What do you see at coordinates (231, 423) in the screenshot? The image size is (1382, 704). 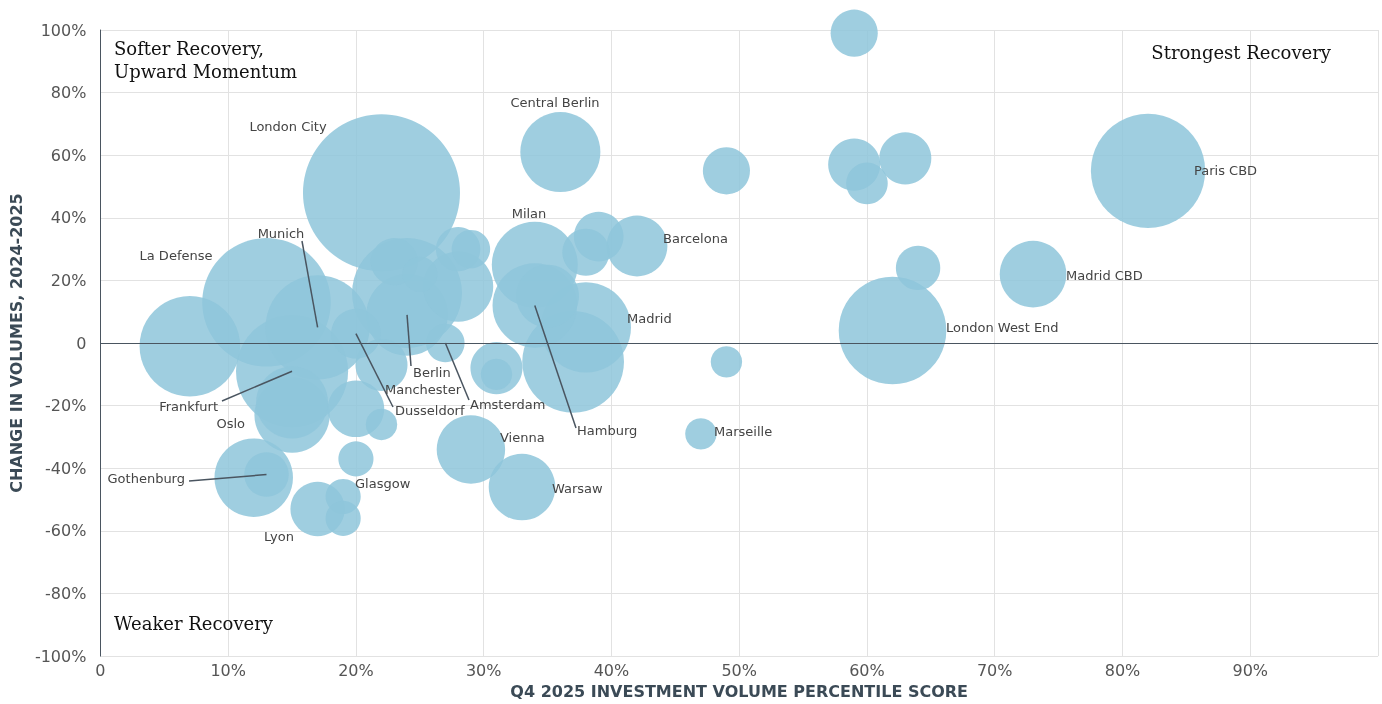 I see `annotation: Oslo` at bounding box center [231, 423].